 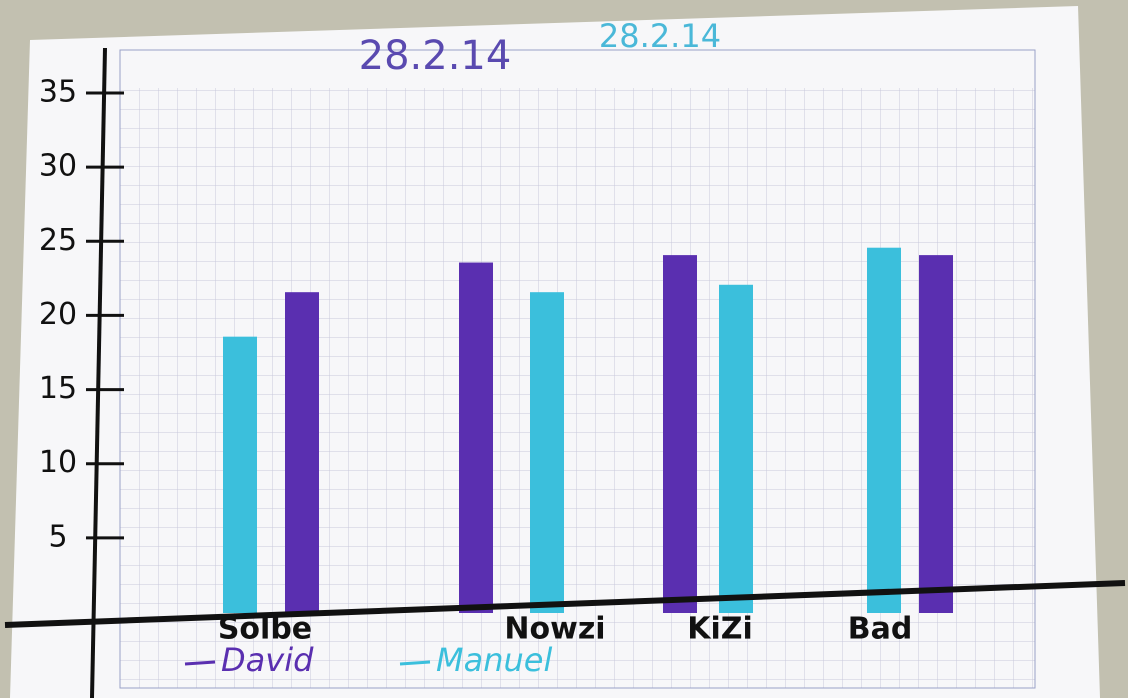 I want to click on y-tick-label: 35, so click(x=58, y=92).